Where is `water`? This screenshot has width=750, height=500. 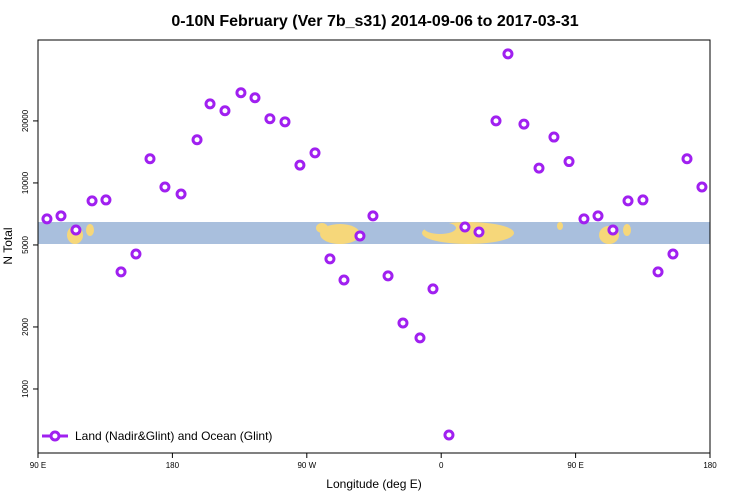
water is located at coordinates (440, 228).